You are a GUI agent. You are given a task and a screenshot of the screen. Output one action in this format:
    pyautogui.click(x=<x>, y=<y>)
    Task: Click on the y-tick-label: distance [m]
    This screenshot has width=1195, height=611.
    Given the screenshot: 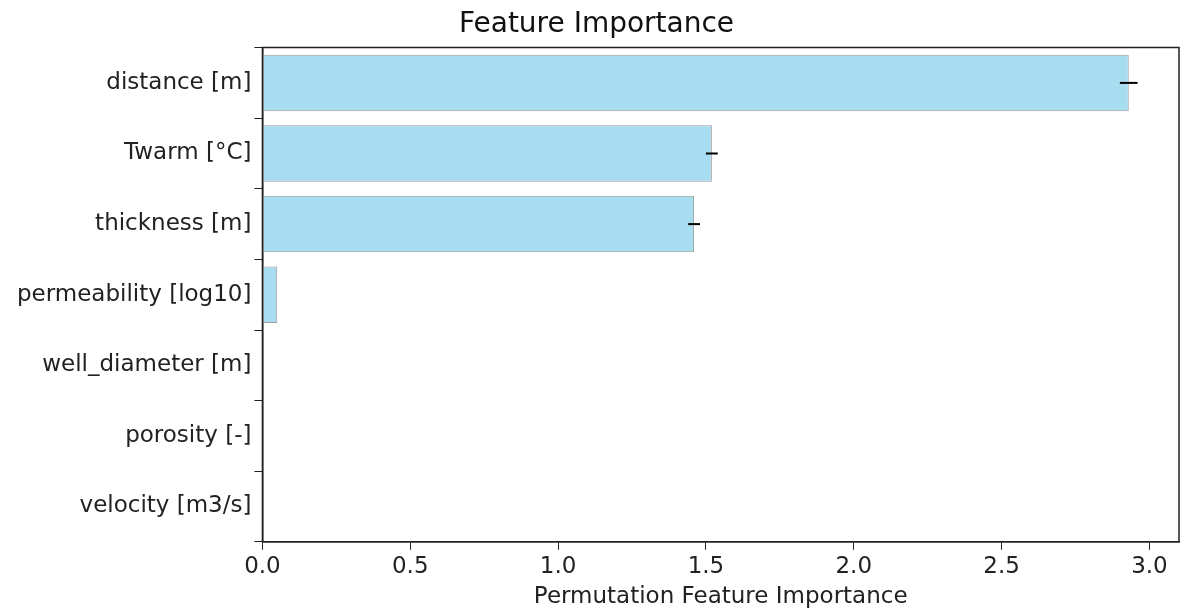 What is the action you would take?
    pyautogui.click(x=179, y=80)
    